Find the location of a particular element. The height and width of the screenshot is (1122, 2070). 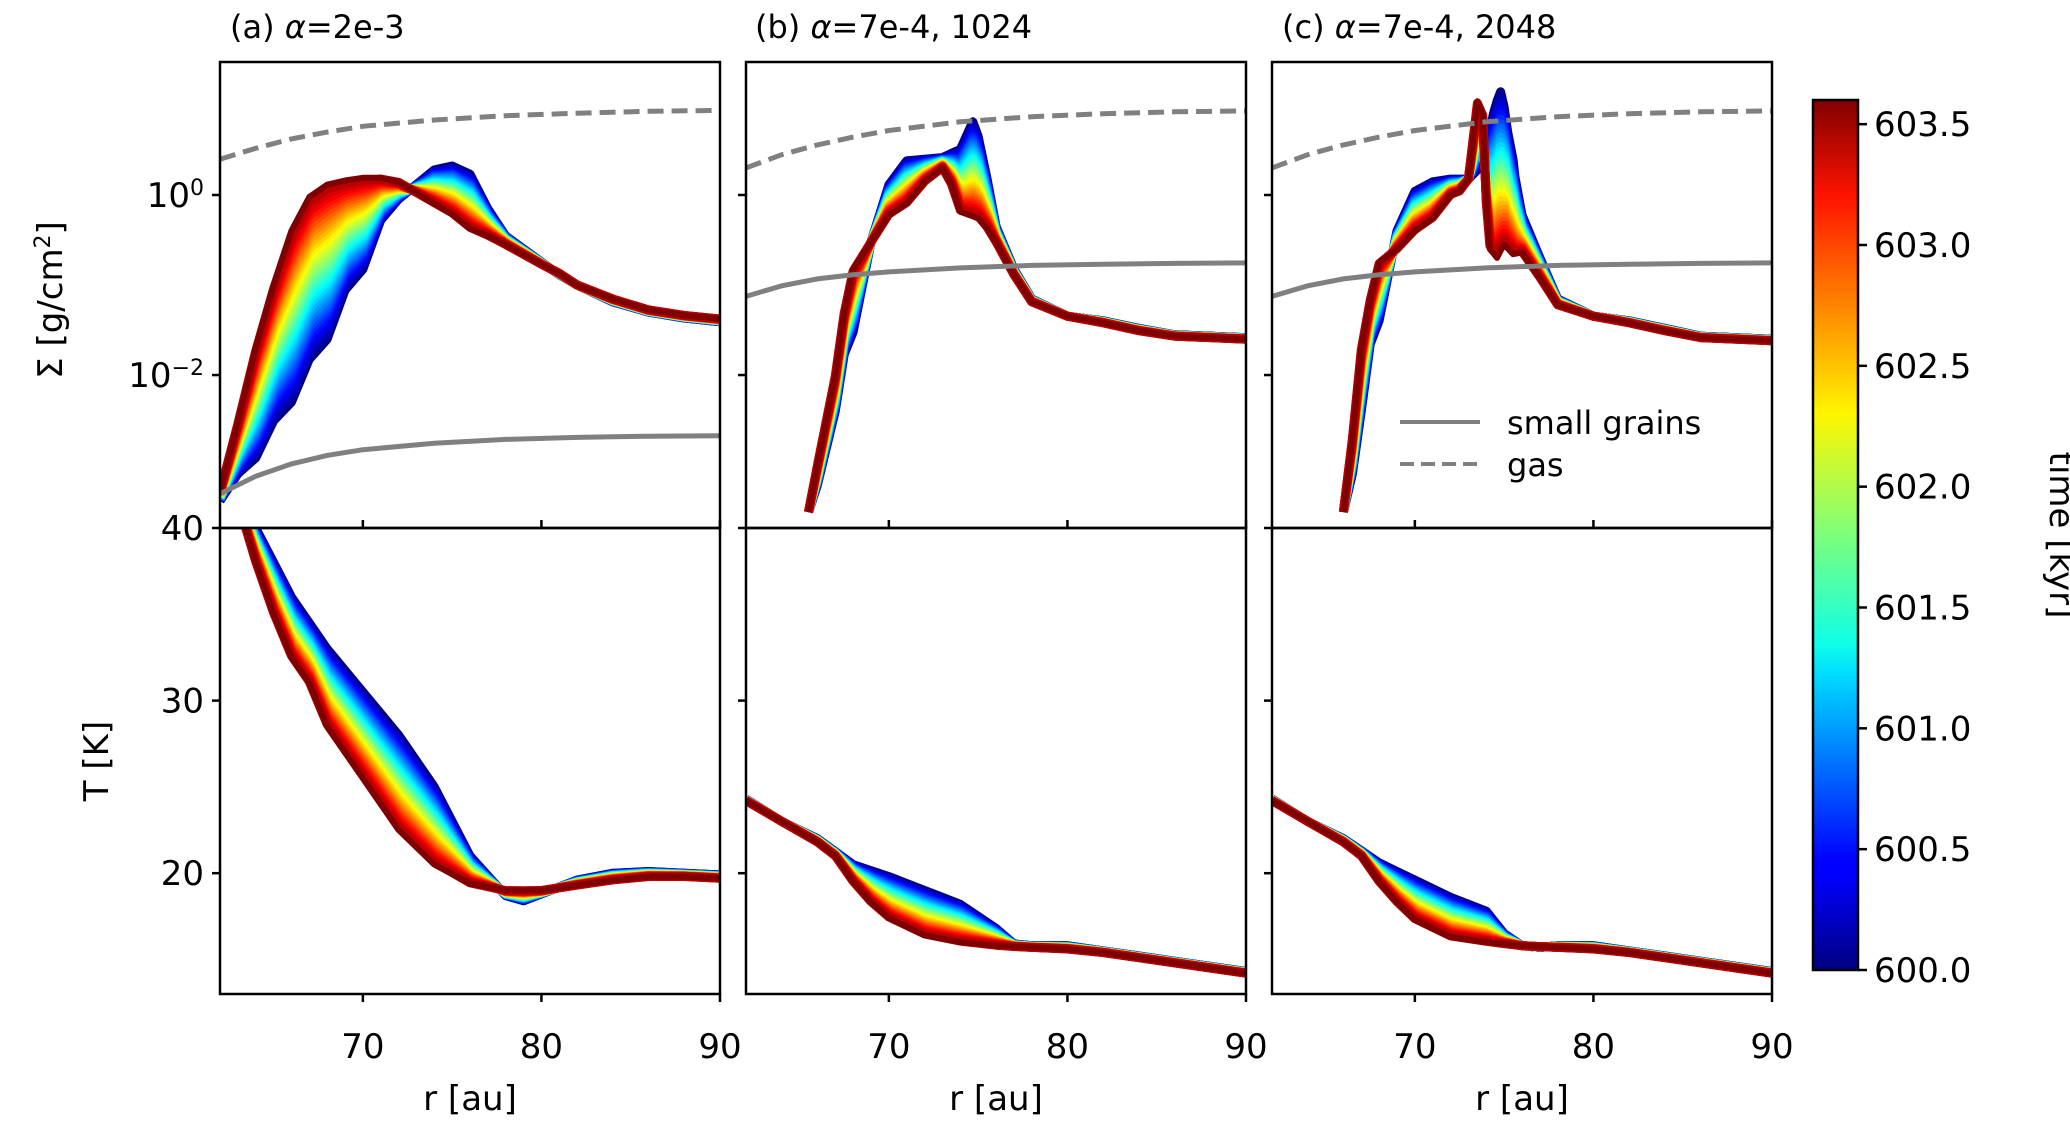

panel-a-sigma-plot is located at coordinates (470, 295).